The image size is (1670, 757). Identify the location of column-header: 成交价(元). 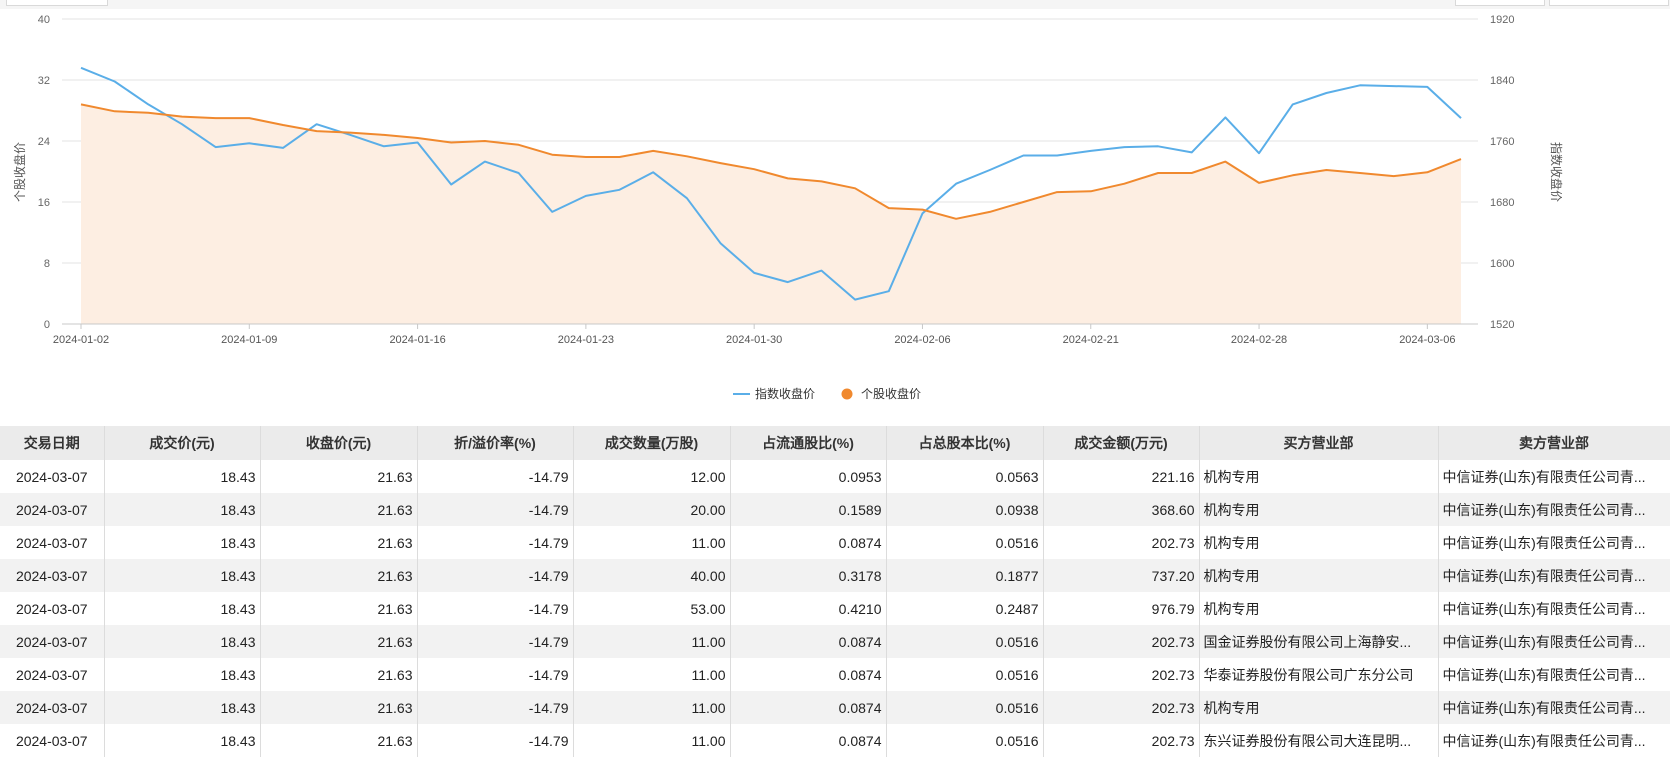
(182, 443).